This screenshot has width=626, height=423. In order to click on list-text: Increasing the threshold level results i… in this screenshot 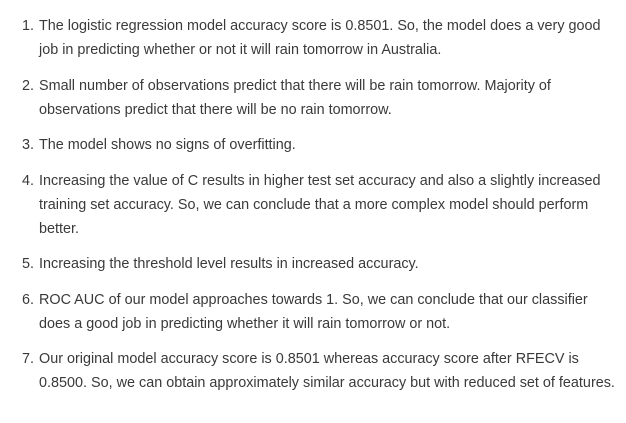, I will do `click(229, 264)`.